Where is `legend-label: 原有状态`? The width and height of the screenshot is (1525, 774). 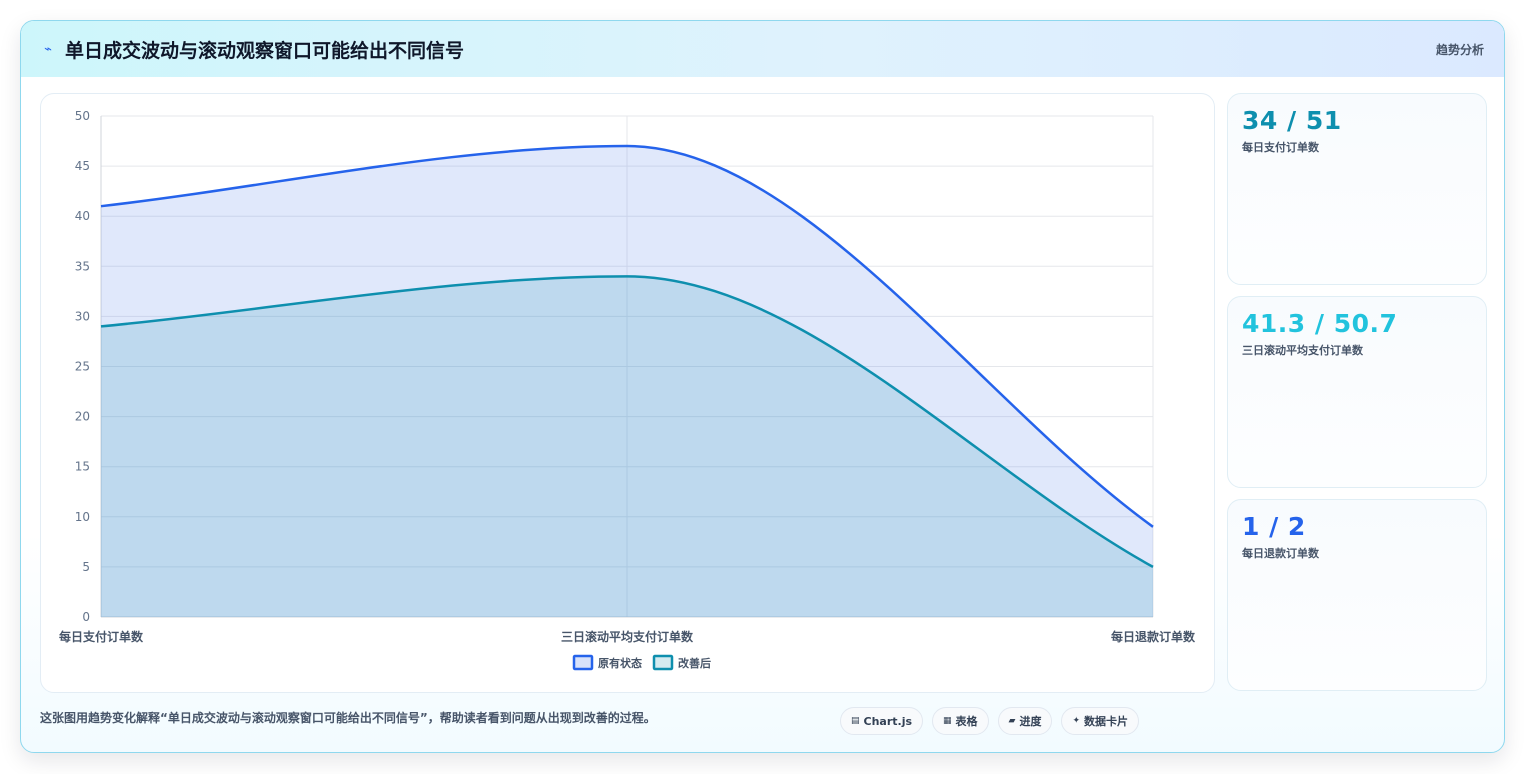 legend-label: 原有状态 is located at coordinates (620, 663).